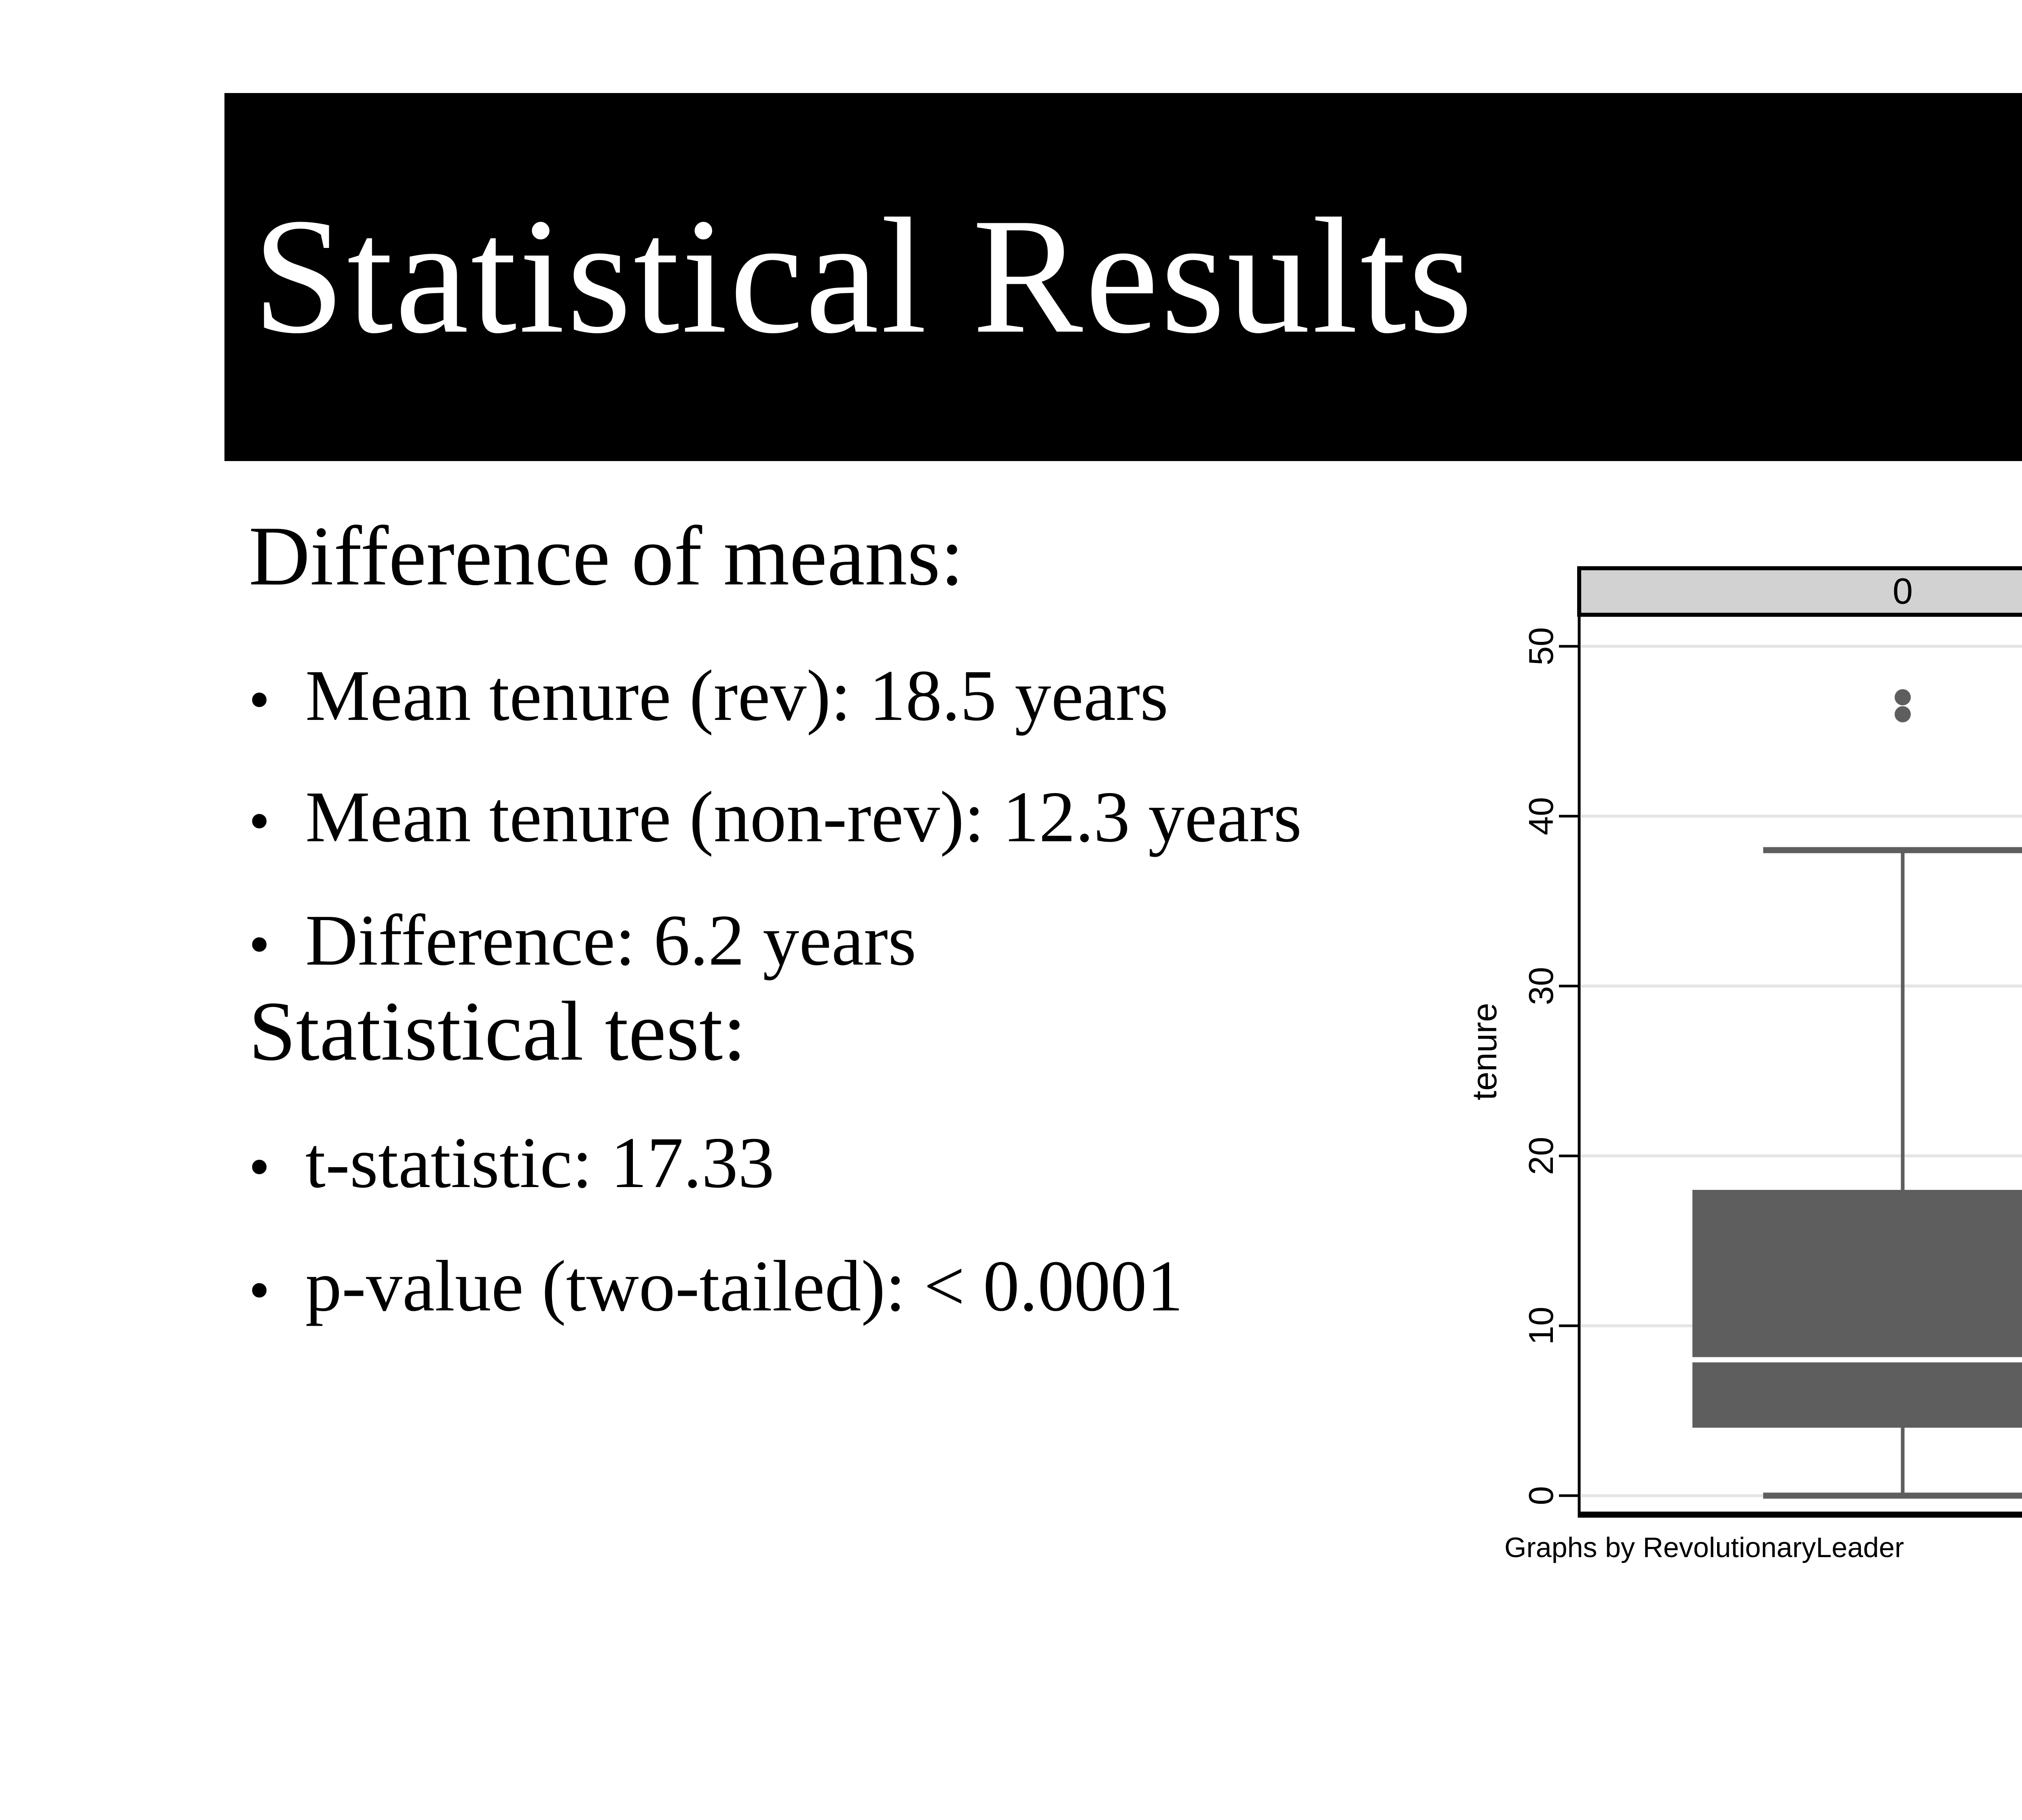 The width and height of the screenshot is (2022, 1820). Describe the element at coordinates (864, 276) in the screenshot. I see `page-title: Statistical Results` at that location.